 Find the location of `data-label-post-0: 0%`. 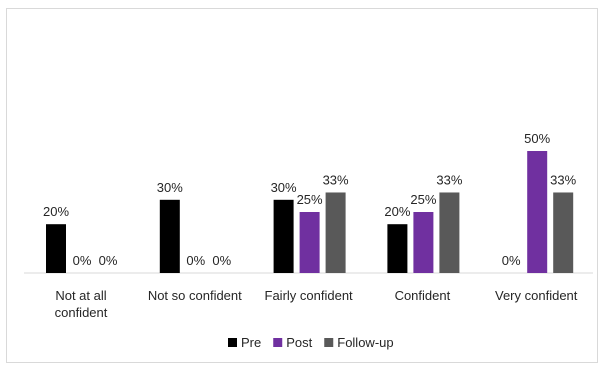

data-label-post-0: 0% is located at coordinates (82, 260).